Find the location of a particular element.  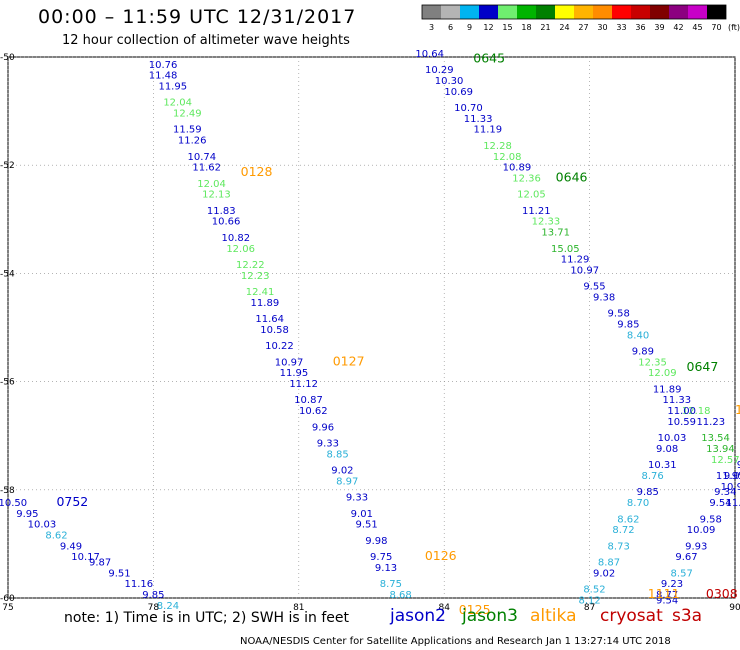

x-tick-label: 87 is located at coordinates (589, 608).